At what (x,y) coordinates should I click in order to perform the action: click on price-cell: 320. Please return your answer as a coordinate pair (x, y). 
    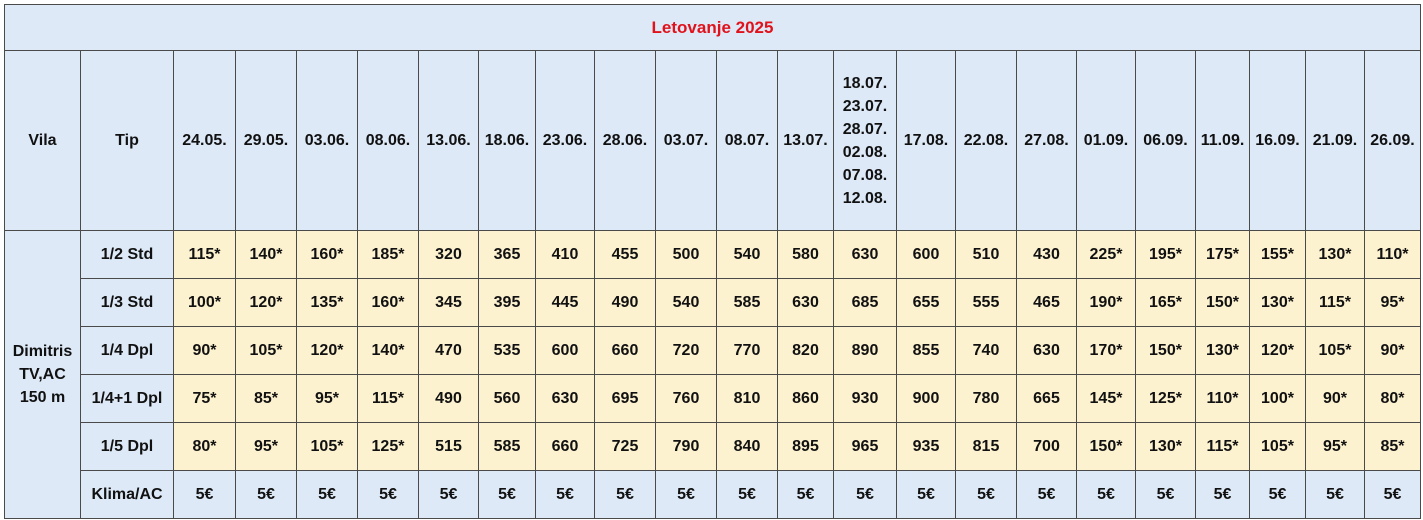
    Looking at the image, I should click on (448, 254).